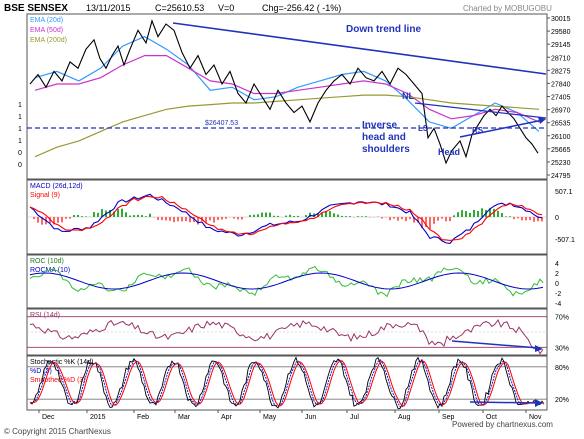 The height and width of the screenshot is (439, 584). What do you see at coordinates (286, 336) in the screenshot?
I see `rsi-line` at bounding box center [286, 336].